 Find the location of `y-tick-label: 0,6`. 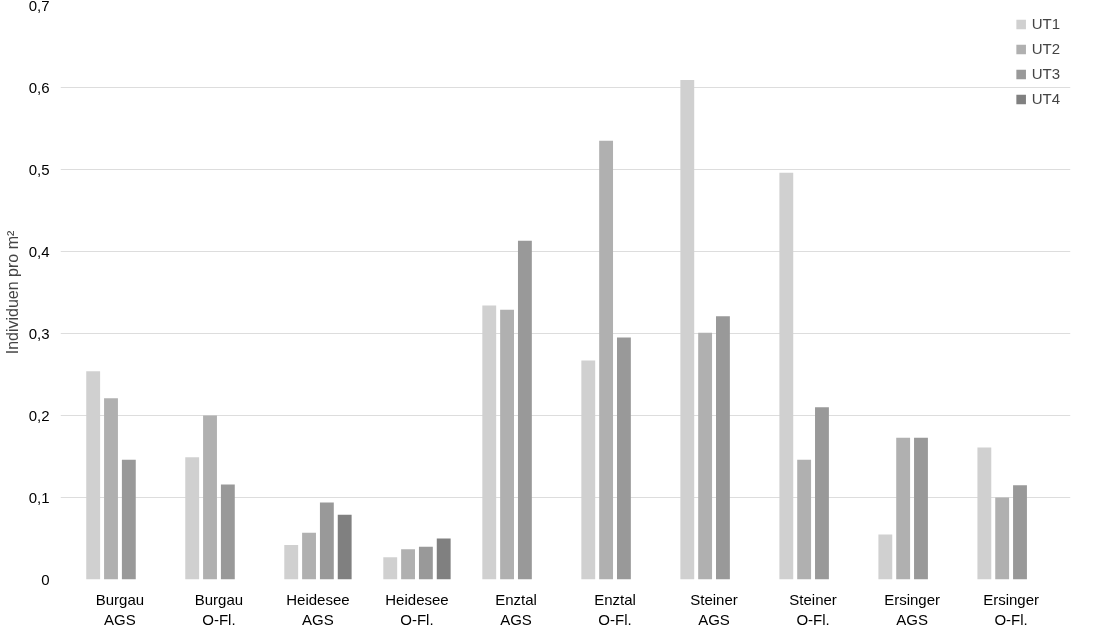

y-tick-label: 0,6 is located at coordinates (39, 87).